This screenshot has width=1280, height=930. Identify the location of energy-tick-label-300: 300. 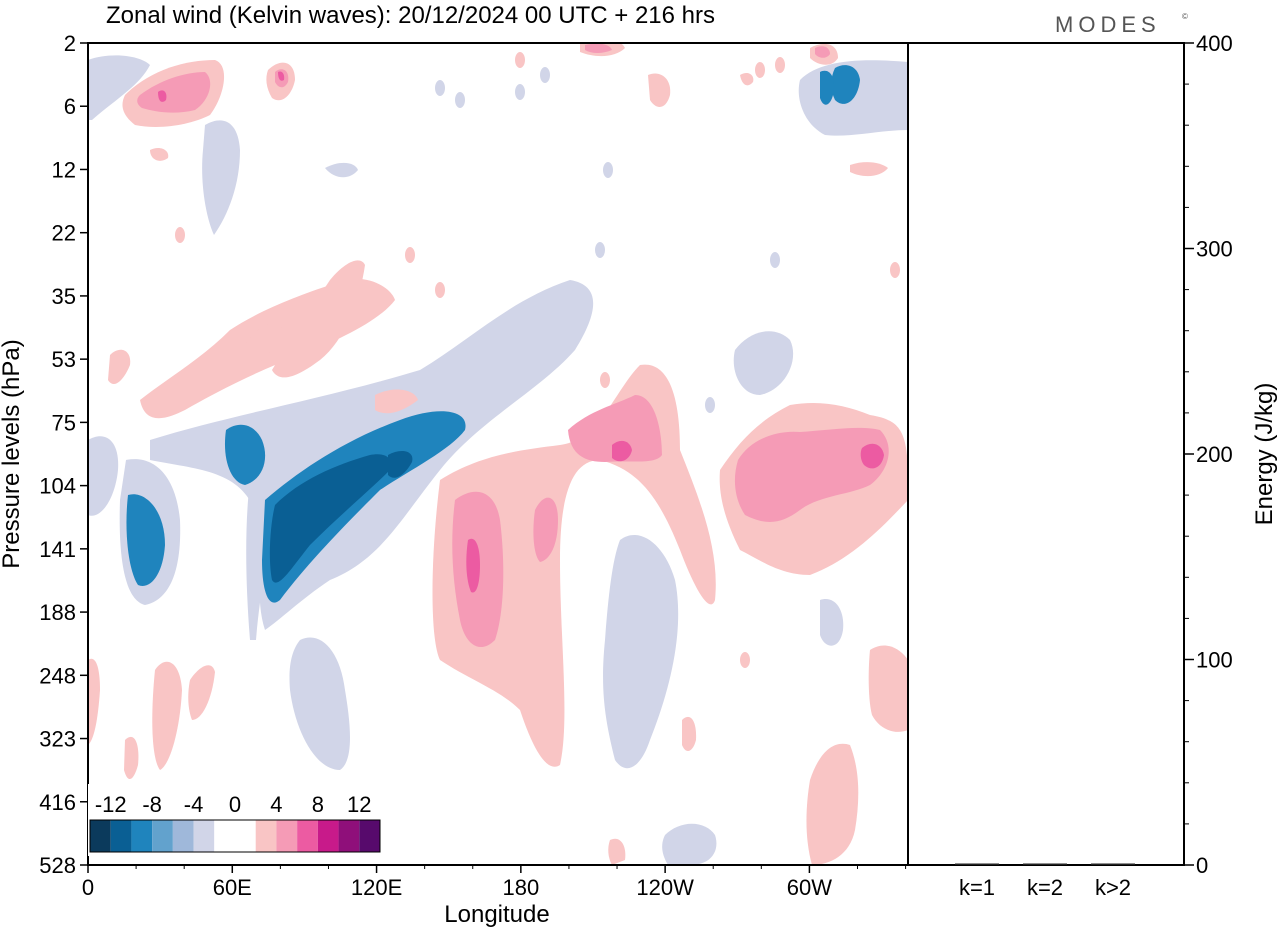
(1214, 249).